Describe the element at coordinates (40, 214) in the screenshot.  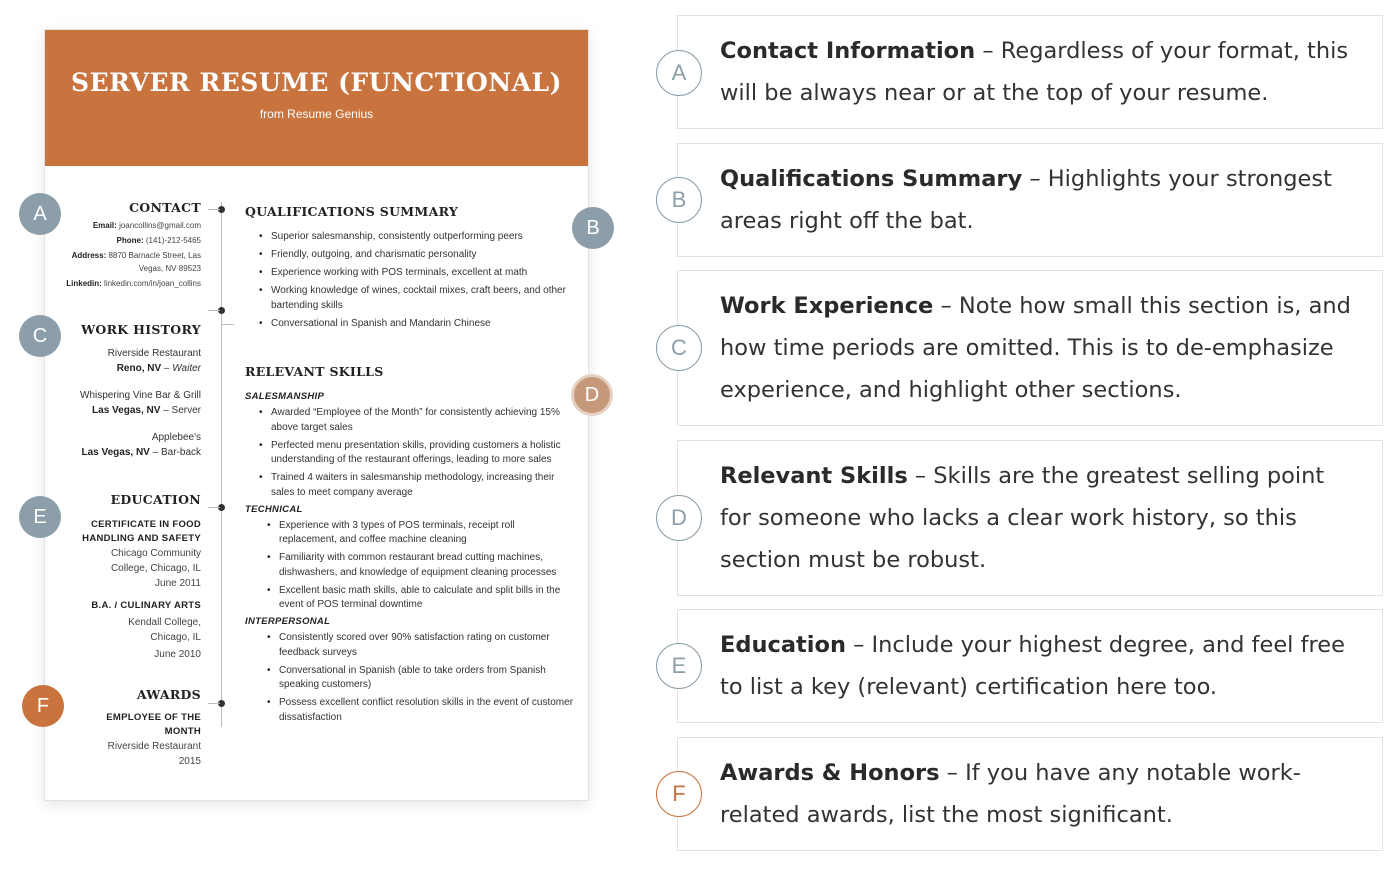
I see `badge-a: A` at that location.